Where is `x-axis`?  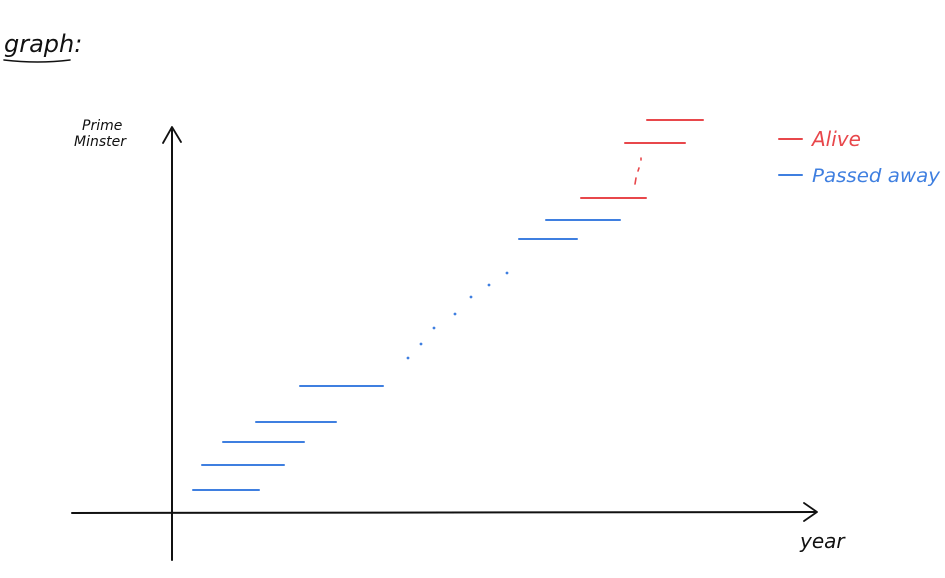 x-axis is located at coordinates (444, 512).